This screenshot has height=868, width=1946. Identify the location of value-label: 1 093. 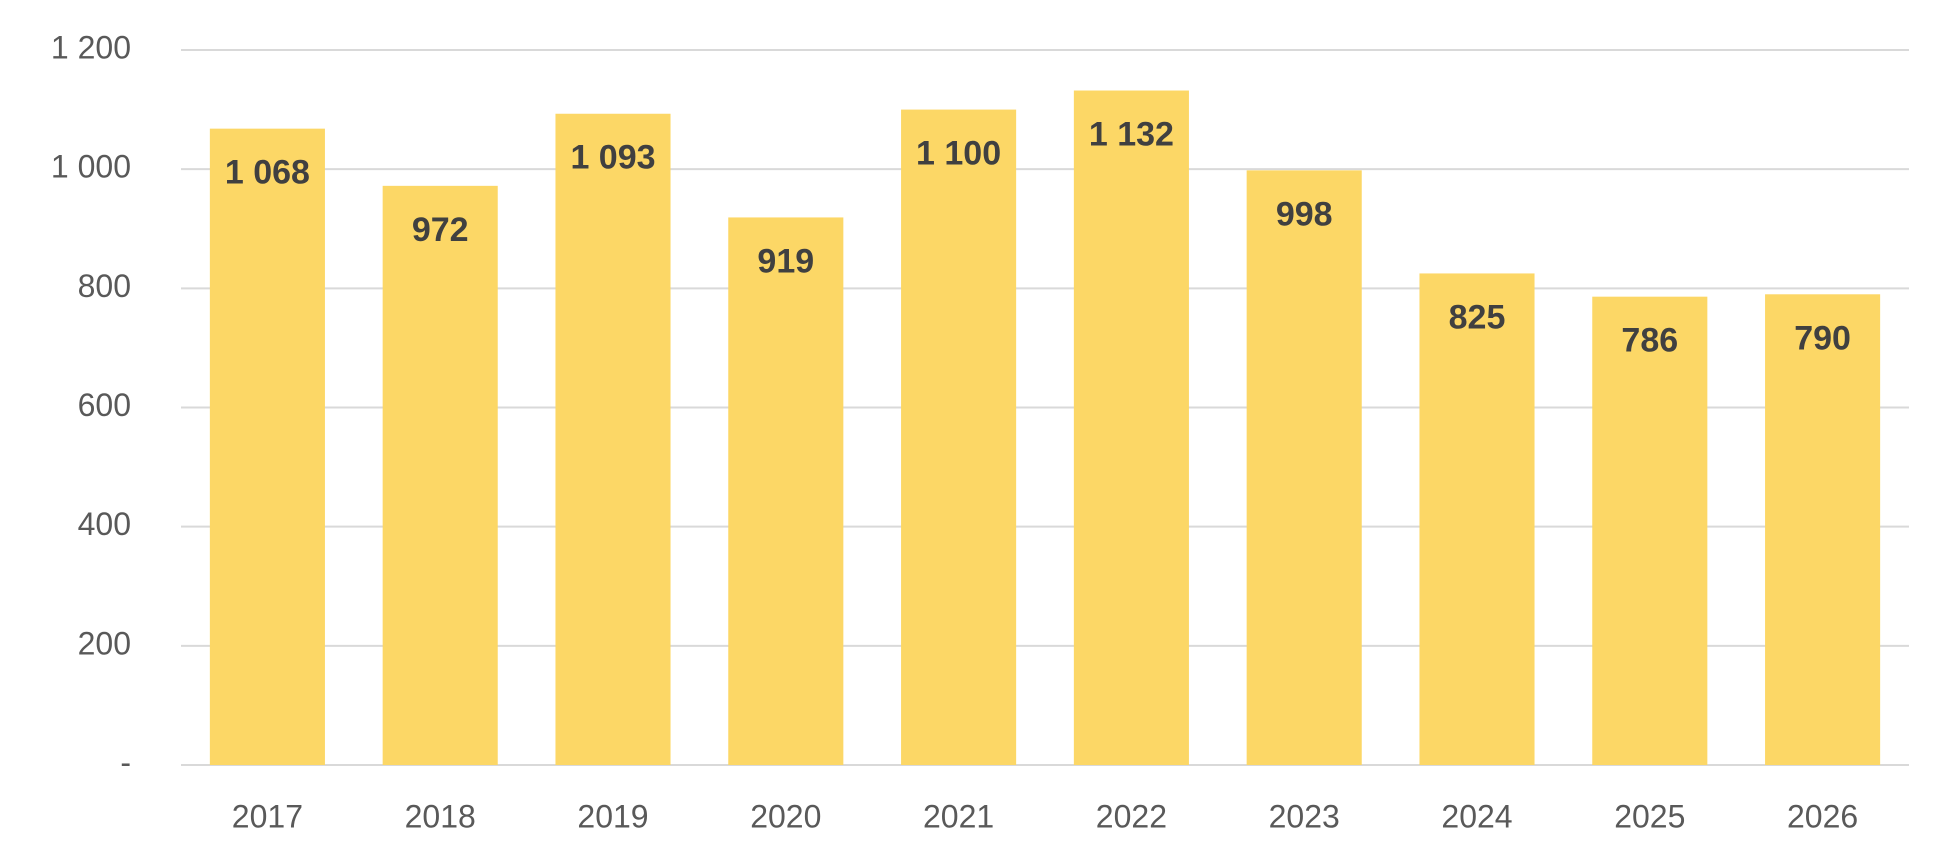
(612, 158).